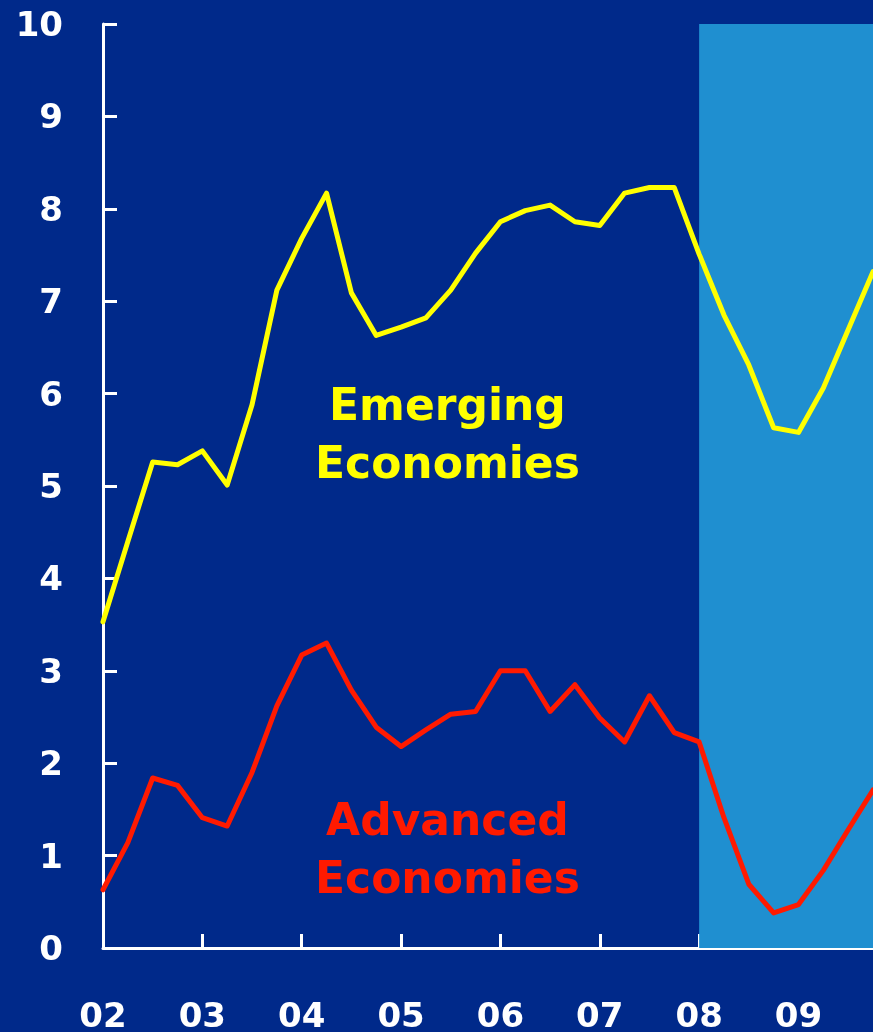  I want to click on series-label: Emerging Economies, so click(447, 433).